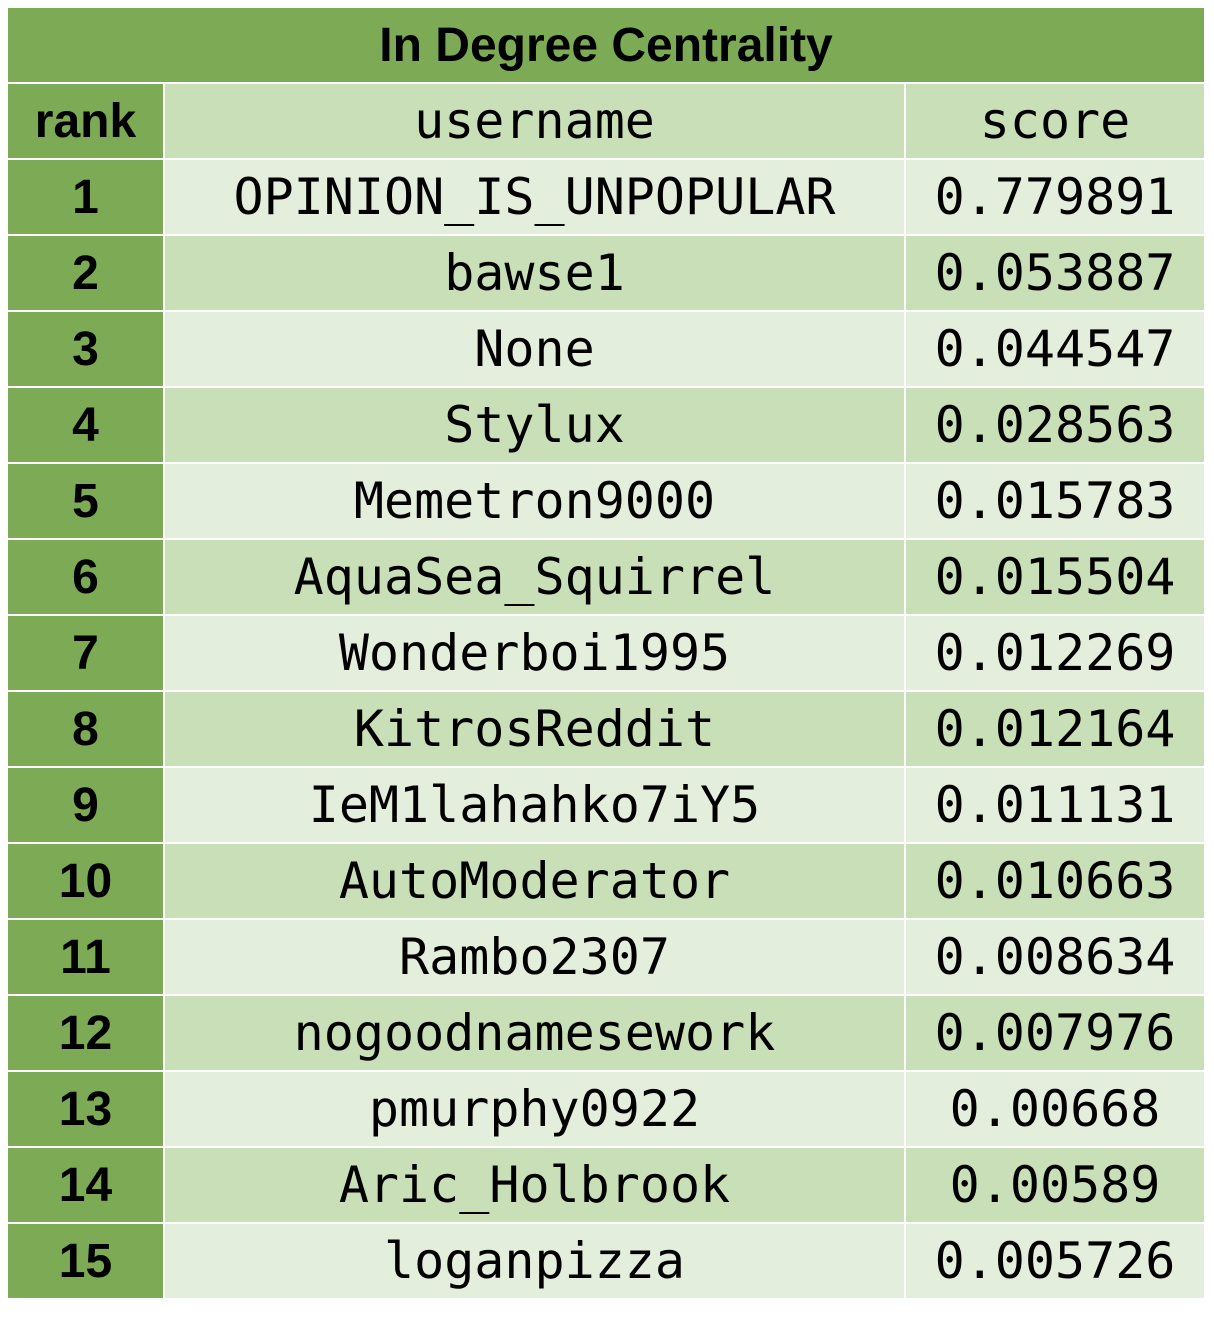 This screenshot has height=1324, width=1214. I want to click on rank-cell: 4, so click(85, 425).